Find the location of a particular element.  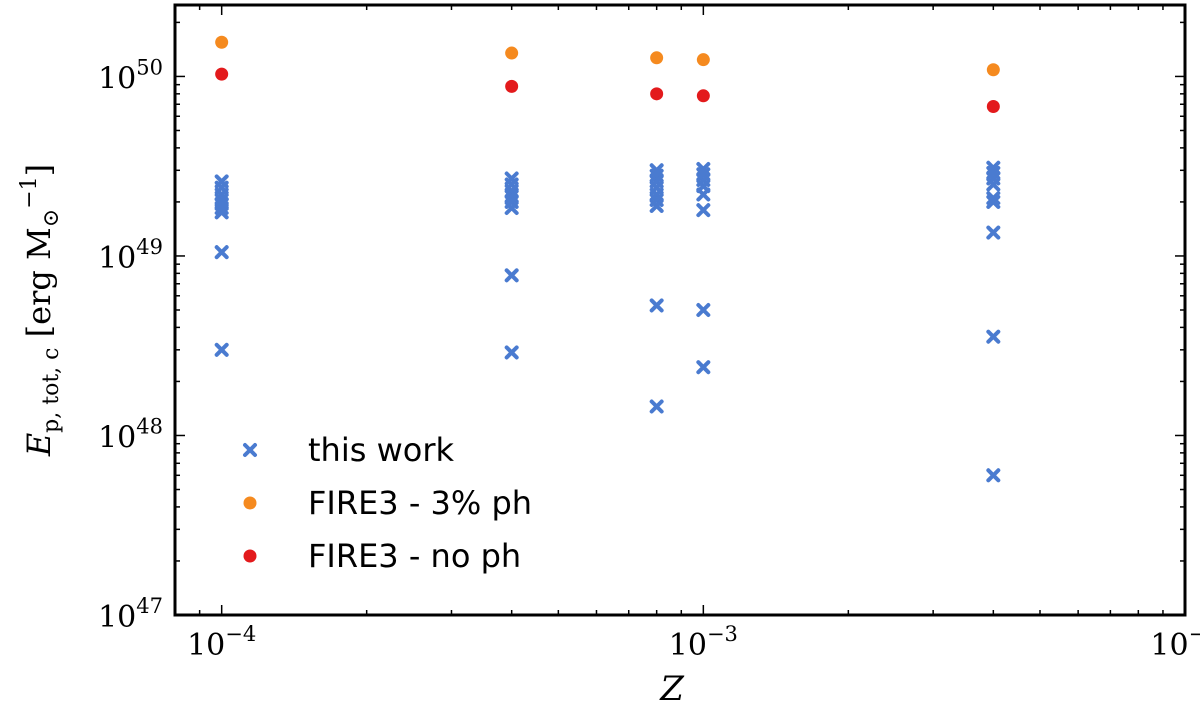

y-label-unit-superscript: −1 is located at coordinates (29, 192).